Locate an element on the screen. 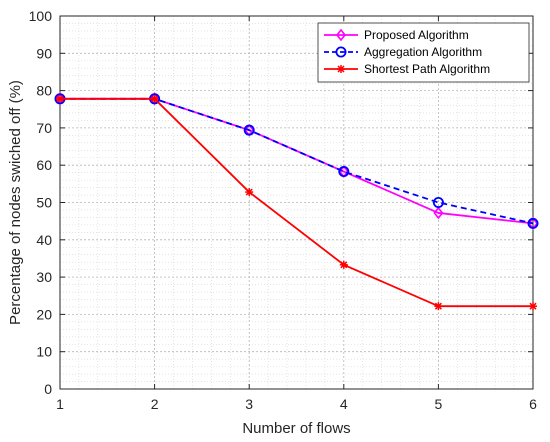 The height and width of the screenshot is (442, 550). y-tick-label: 30 is located at coordinates (44, 277).